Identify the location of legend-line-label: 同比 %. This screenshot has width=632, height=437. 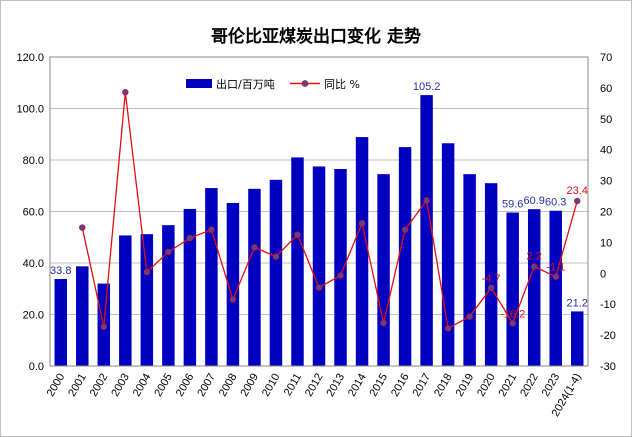
(342, 84).